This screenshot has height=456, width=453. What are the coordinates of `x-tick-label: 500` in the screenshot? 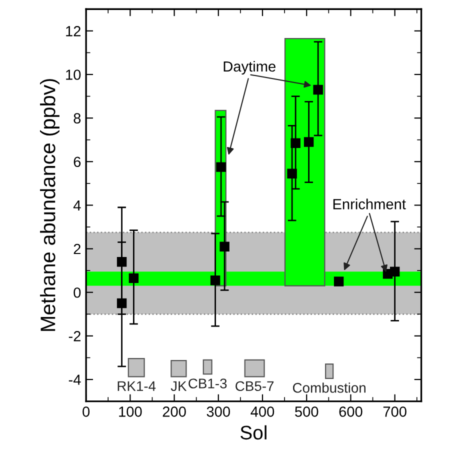 It's located at (306, 411).